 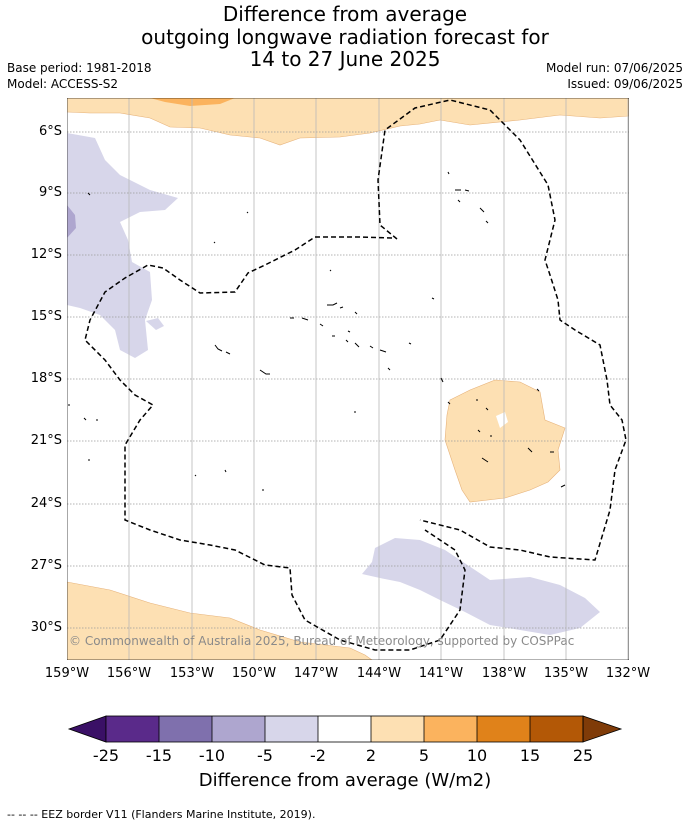 What do you see at coordinates (318, 755) in the screenshot?
I see `colorbar-label: -2` at bounding box center [318, 755].